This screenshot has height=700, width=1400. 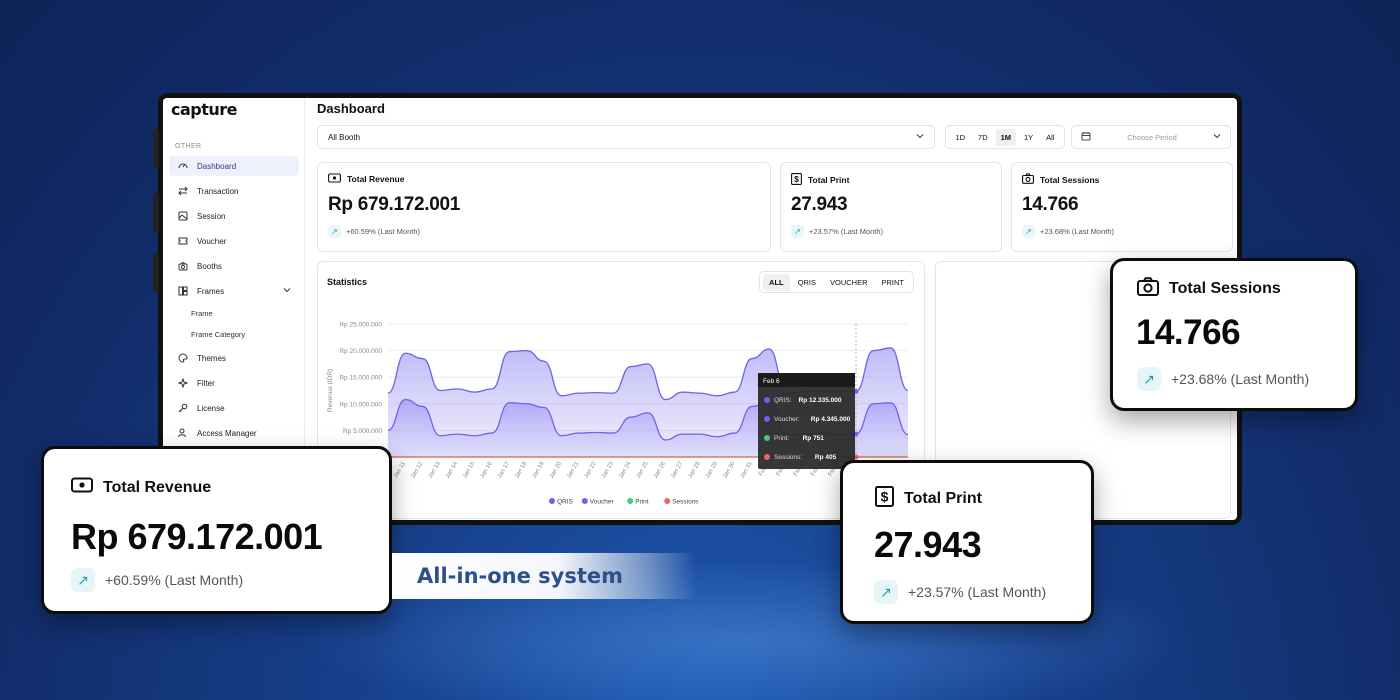 What do you see at coordinates (452, 469) in the screenshot?
I see `x-tick-label: Jan 14` at bounding box center [452, 469].